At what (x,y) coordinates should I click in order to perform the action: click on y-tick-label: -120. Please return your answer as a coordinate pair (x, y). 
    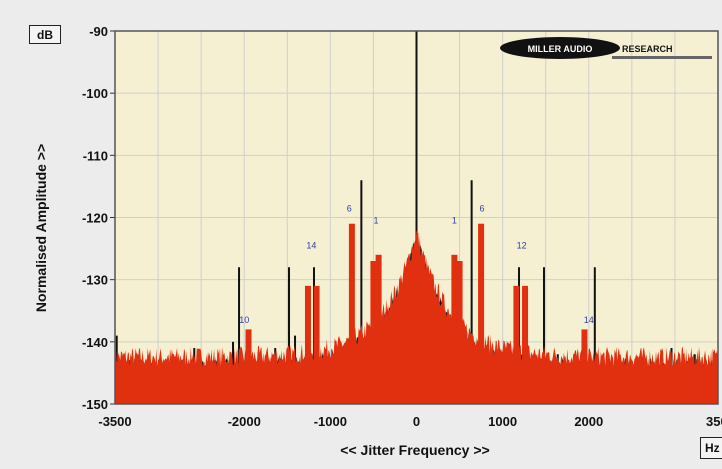
    Looking at the image, I should click on (95, 218).